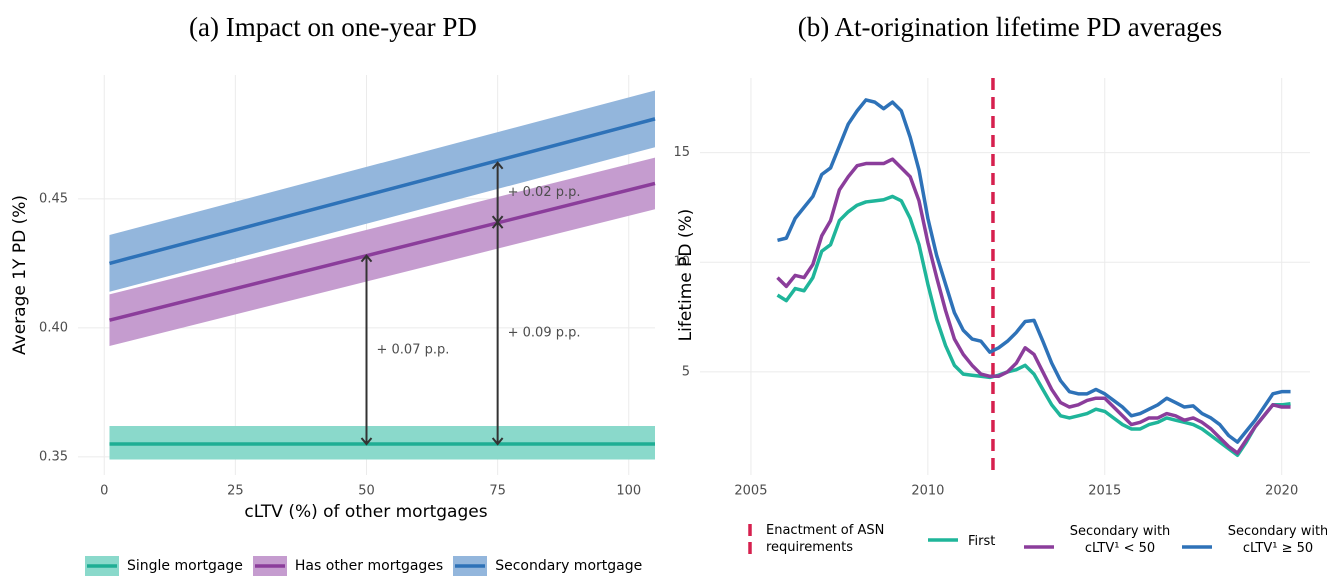 Image resolution: width=1327 pixels, height=579 pixels. What do you see at coordinates (927, 491) in the screenshot?
I see `x-tick-label: 2010` at bounding box center [927, 491].